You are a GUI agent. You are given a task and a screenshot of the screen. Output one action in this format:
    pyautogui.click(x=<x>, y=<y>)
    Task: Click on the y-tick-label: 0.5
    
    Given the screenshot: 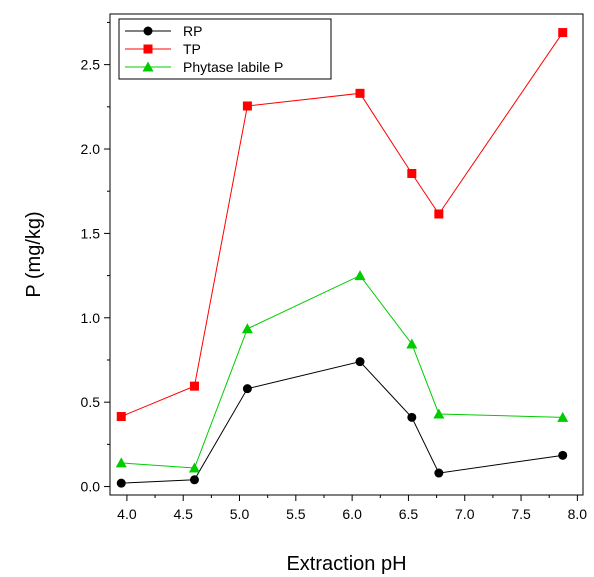 What is the action you would take?
    pyautogui.click(x=91, y=402)
    